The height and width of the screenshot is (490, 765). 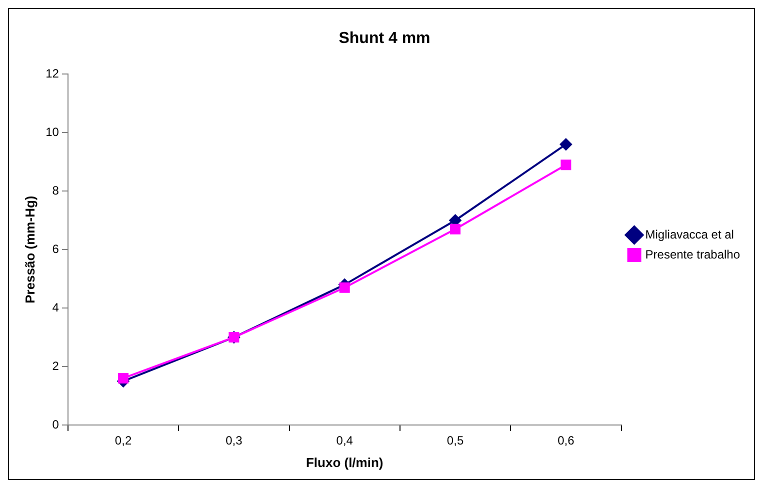 I want to click on x-axis-title: Fluxo (l/min), so click(x=345, y=462).